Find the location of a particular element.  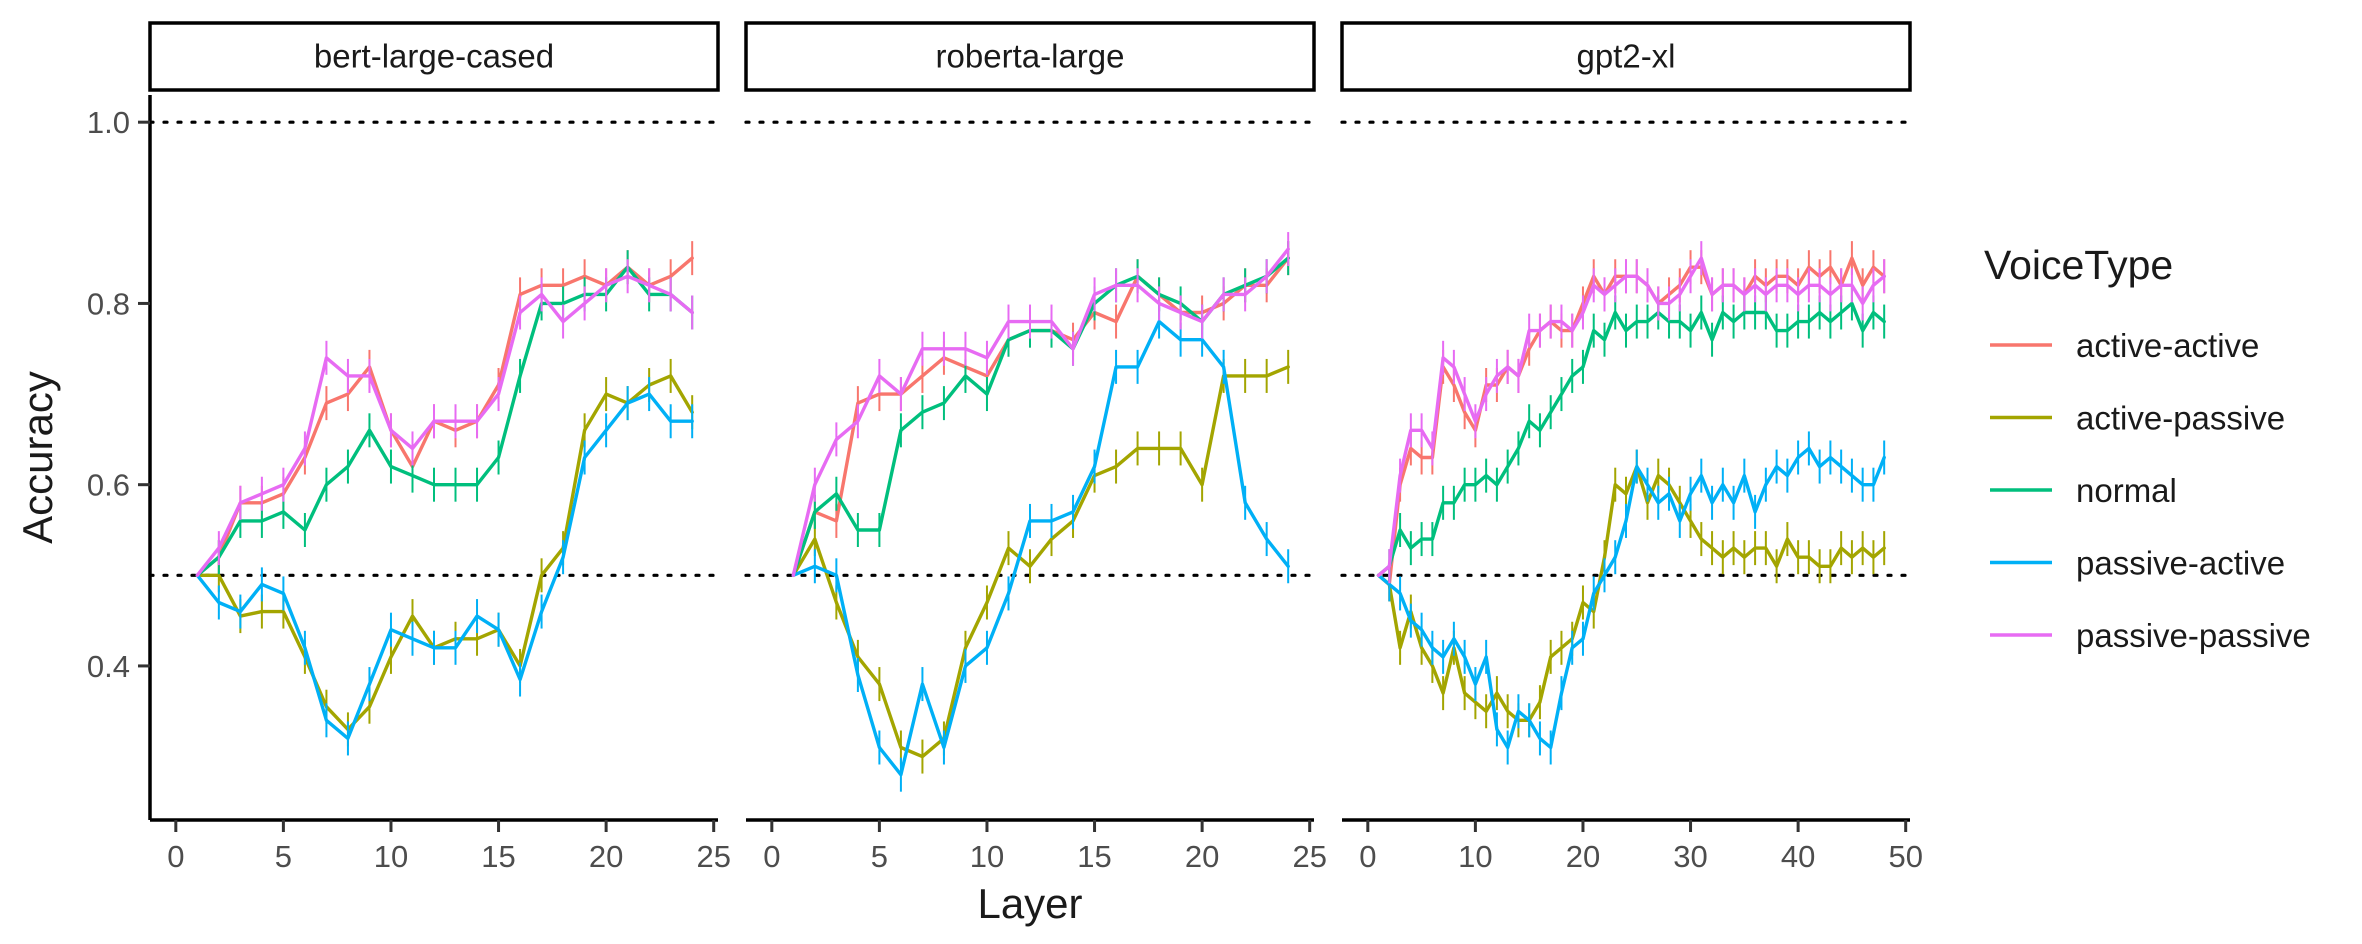

x-tick-label: 30 is located at coordinates (1690, 856).